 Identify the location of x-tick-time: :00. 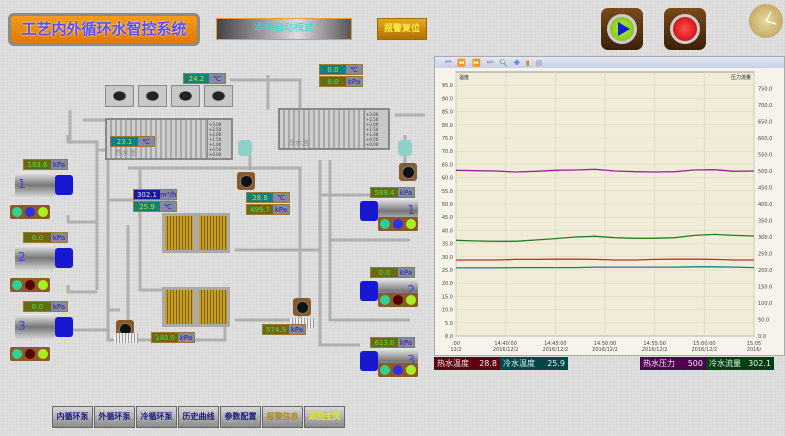
(456, 344).